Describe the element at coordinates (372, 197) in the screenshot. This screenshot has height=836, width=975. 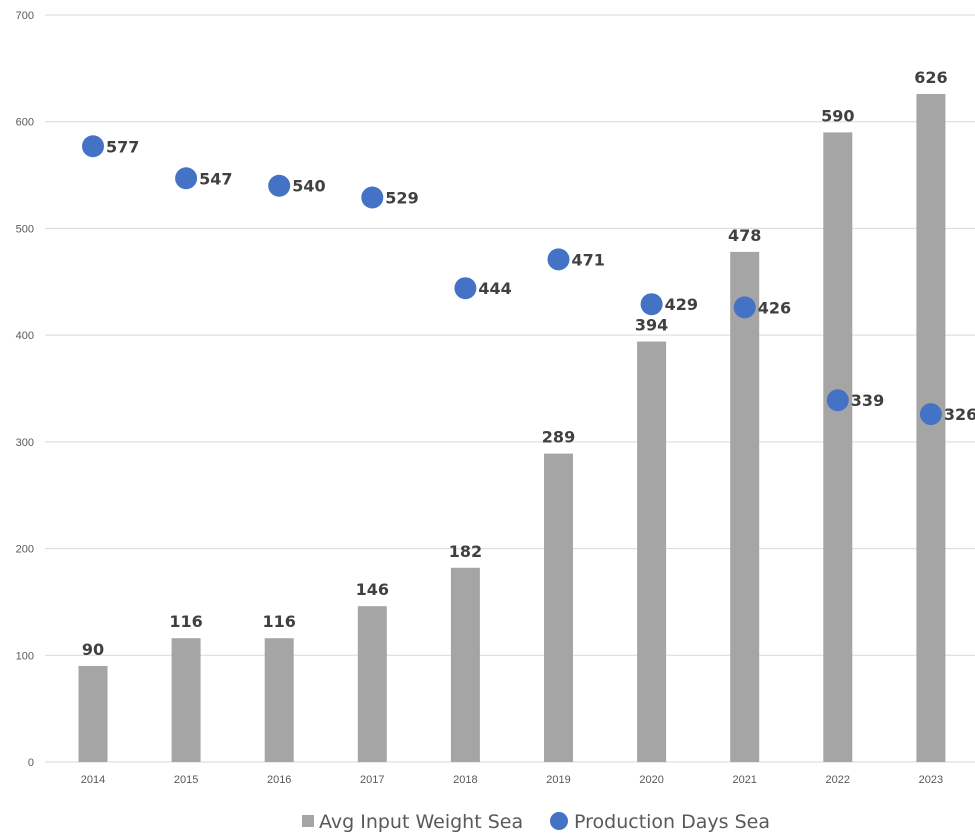
I see `point-2017` at that location.